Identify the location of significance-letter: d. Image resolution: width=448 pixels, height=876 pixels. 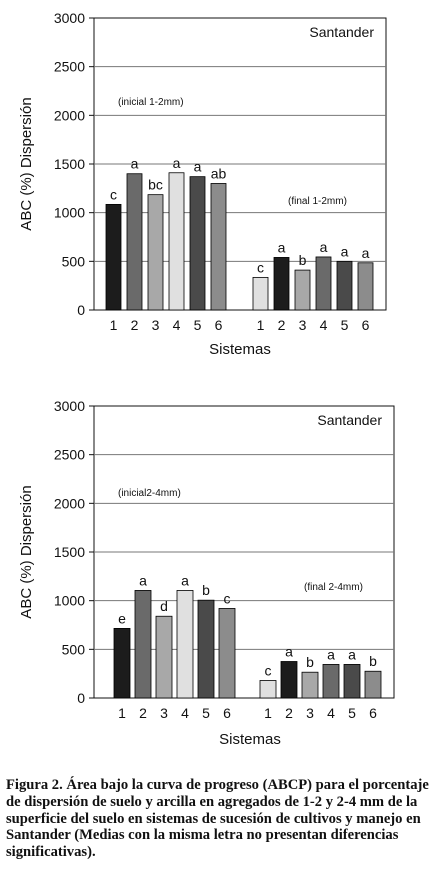
(164, 606).